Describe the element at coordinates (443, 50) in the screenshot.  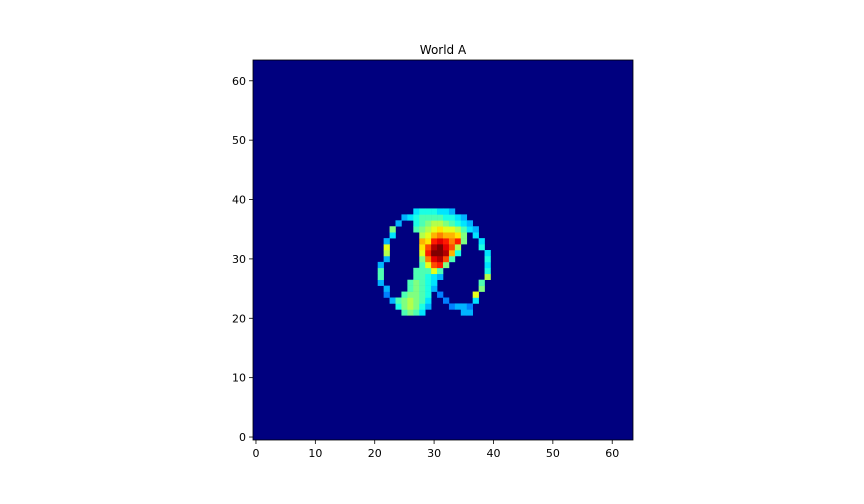
I see `chart-title: World A` at that location.